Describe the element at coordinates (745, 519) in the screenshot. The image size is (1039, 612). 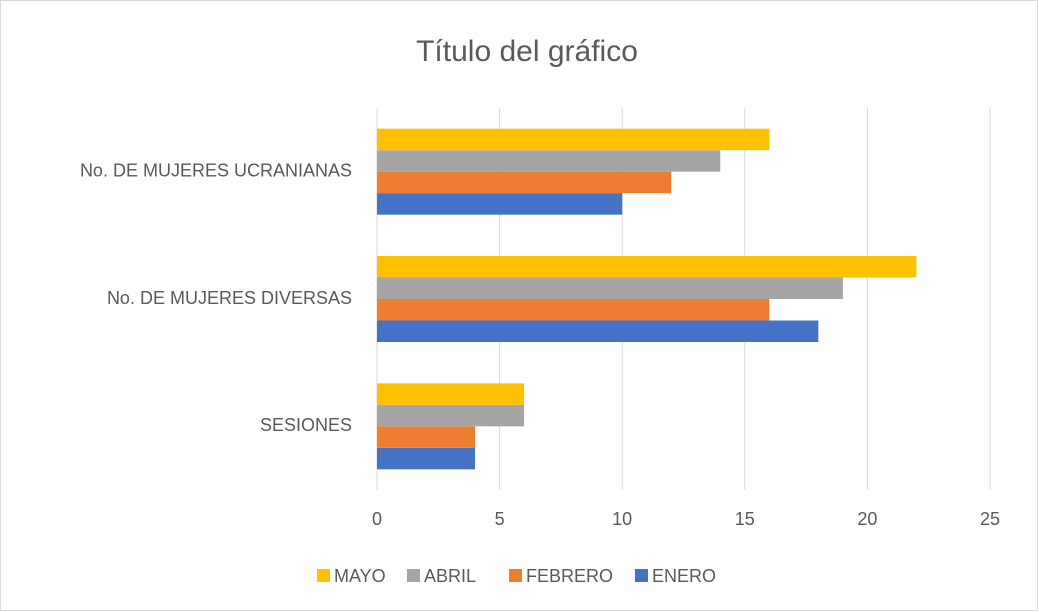
I see `x-tick-label: 15` at that location.